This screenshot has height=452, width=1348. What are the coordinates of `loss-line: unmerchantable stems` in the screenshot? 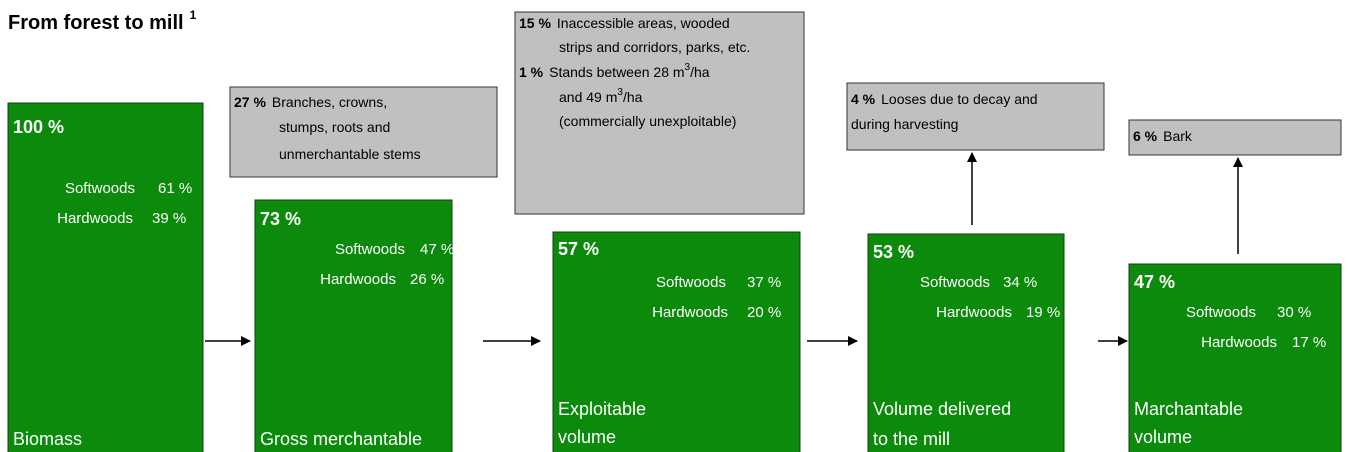 It's located at (350, 154).